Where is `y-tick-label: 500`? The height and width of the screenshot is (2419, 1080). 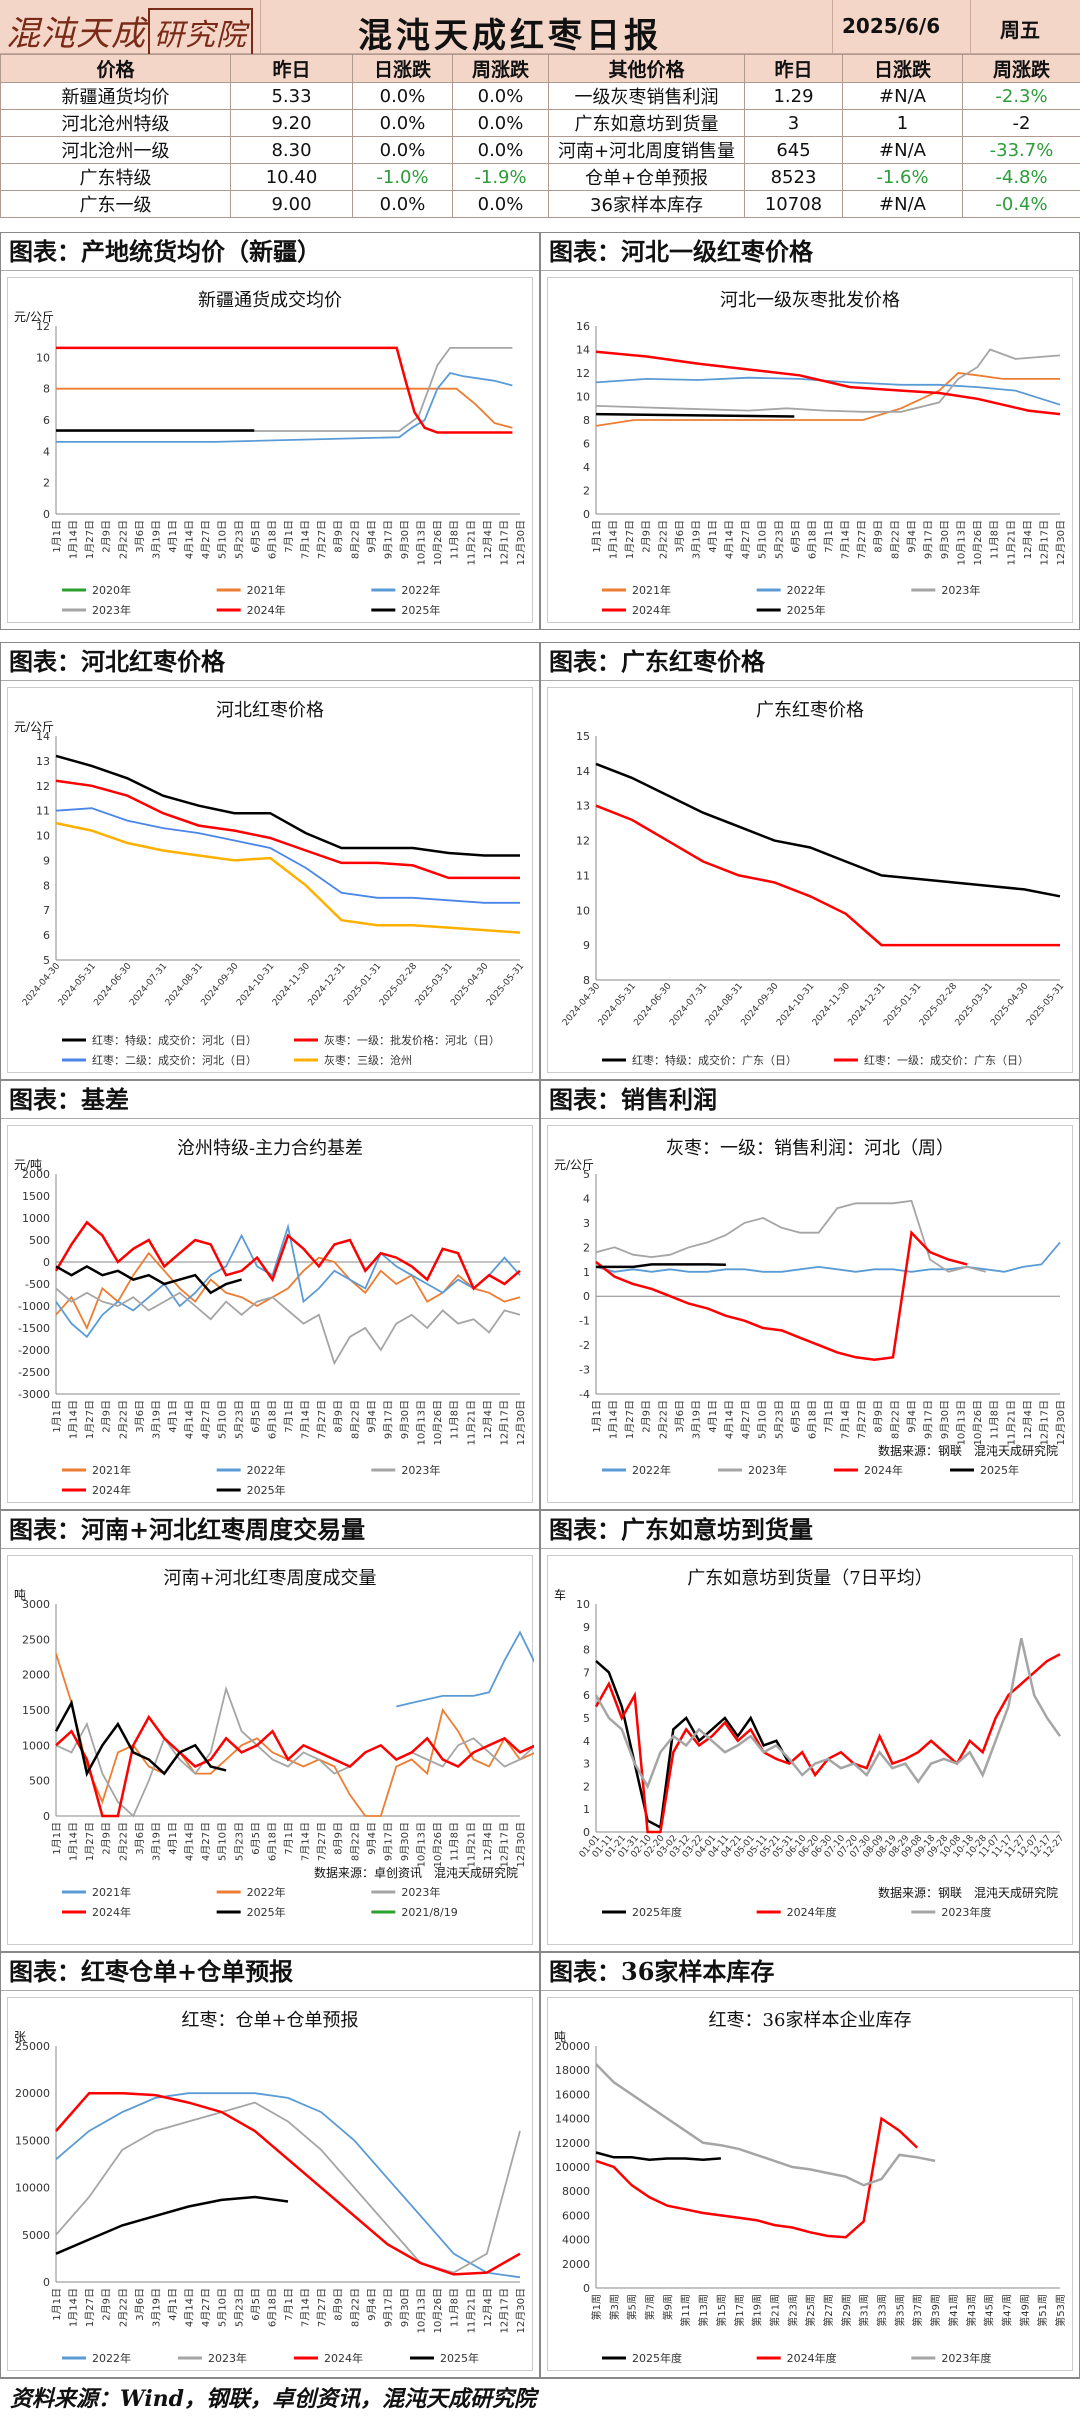
y-tick-label: 500 is located at coordinates (39, 1781).